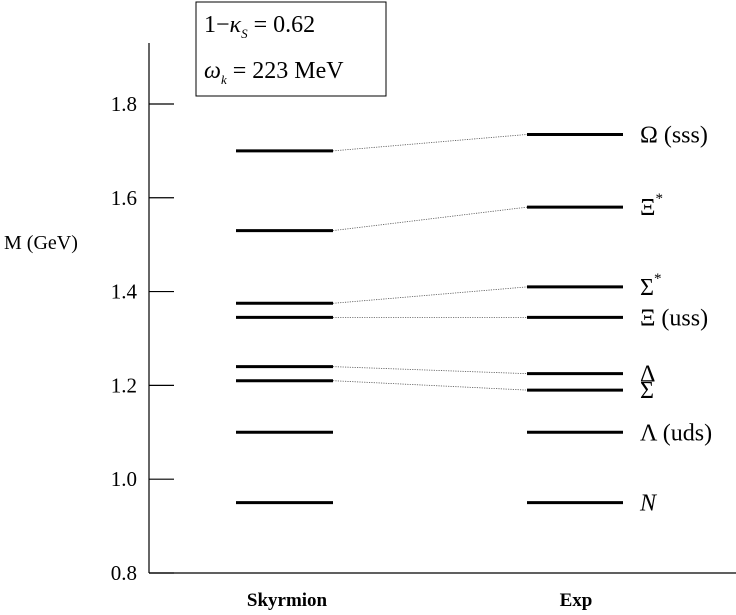 This screenshot has width=736, height=615. Describe the element at coordinates (648, 504) in the screenshot. I see `particle-label: N` at that location.